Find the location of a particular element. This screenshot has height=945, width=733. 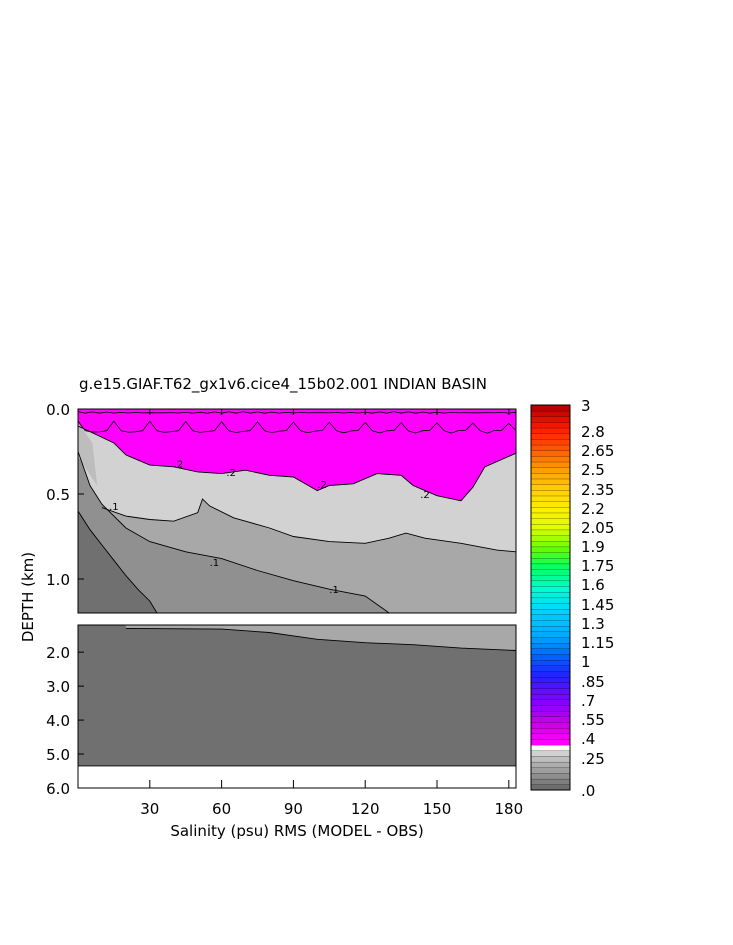

colorbar-label: 1.3 is located at coordinates (593, 624).